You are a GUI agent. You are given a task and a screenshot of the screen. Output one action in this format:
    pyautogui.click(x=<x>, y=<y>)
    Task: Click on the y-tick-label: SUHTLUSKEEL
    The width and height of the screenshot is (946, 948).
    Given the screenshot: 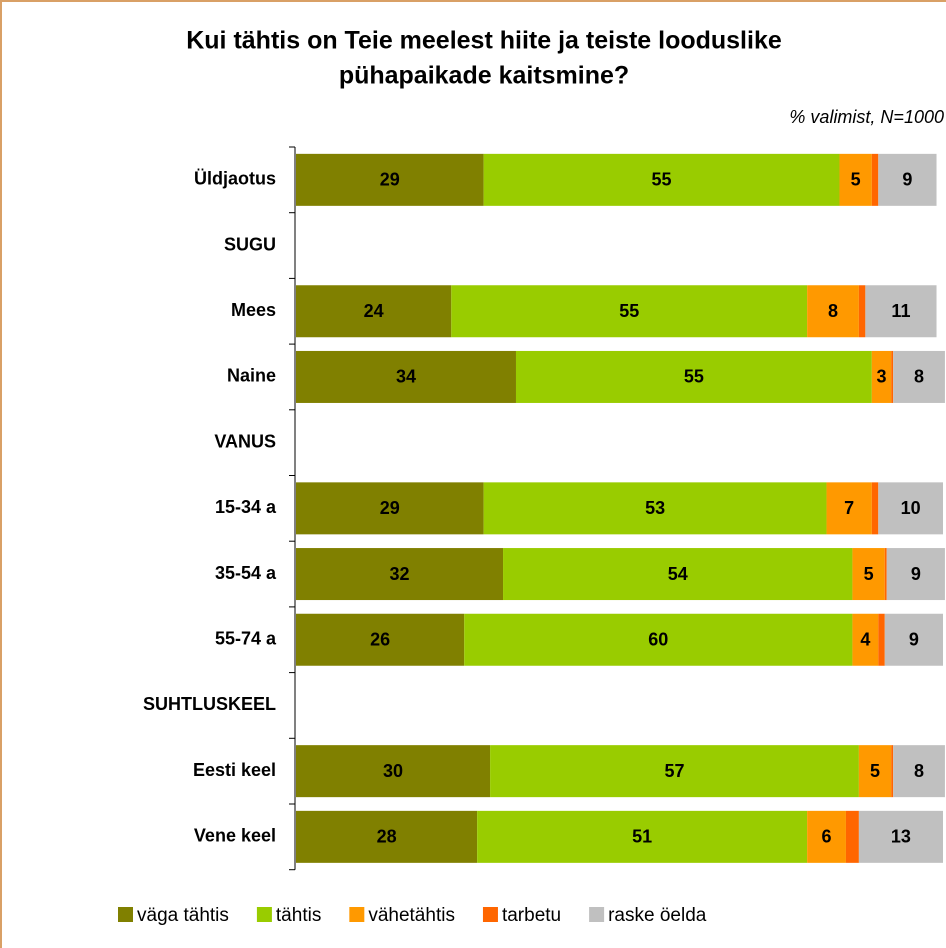 What is the action you would take?
    pyautogui.click(x=209, y=704)
    